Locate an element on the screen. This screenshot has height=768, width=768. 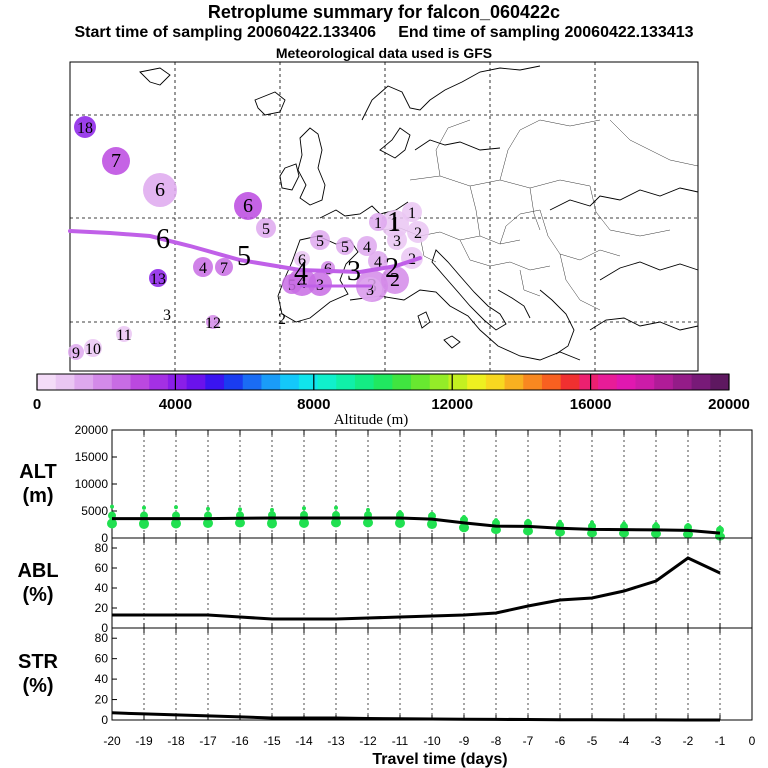
centroid-label: 1 is located at coordinates (394, 222).